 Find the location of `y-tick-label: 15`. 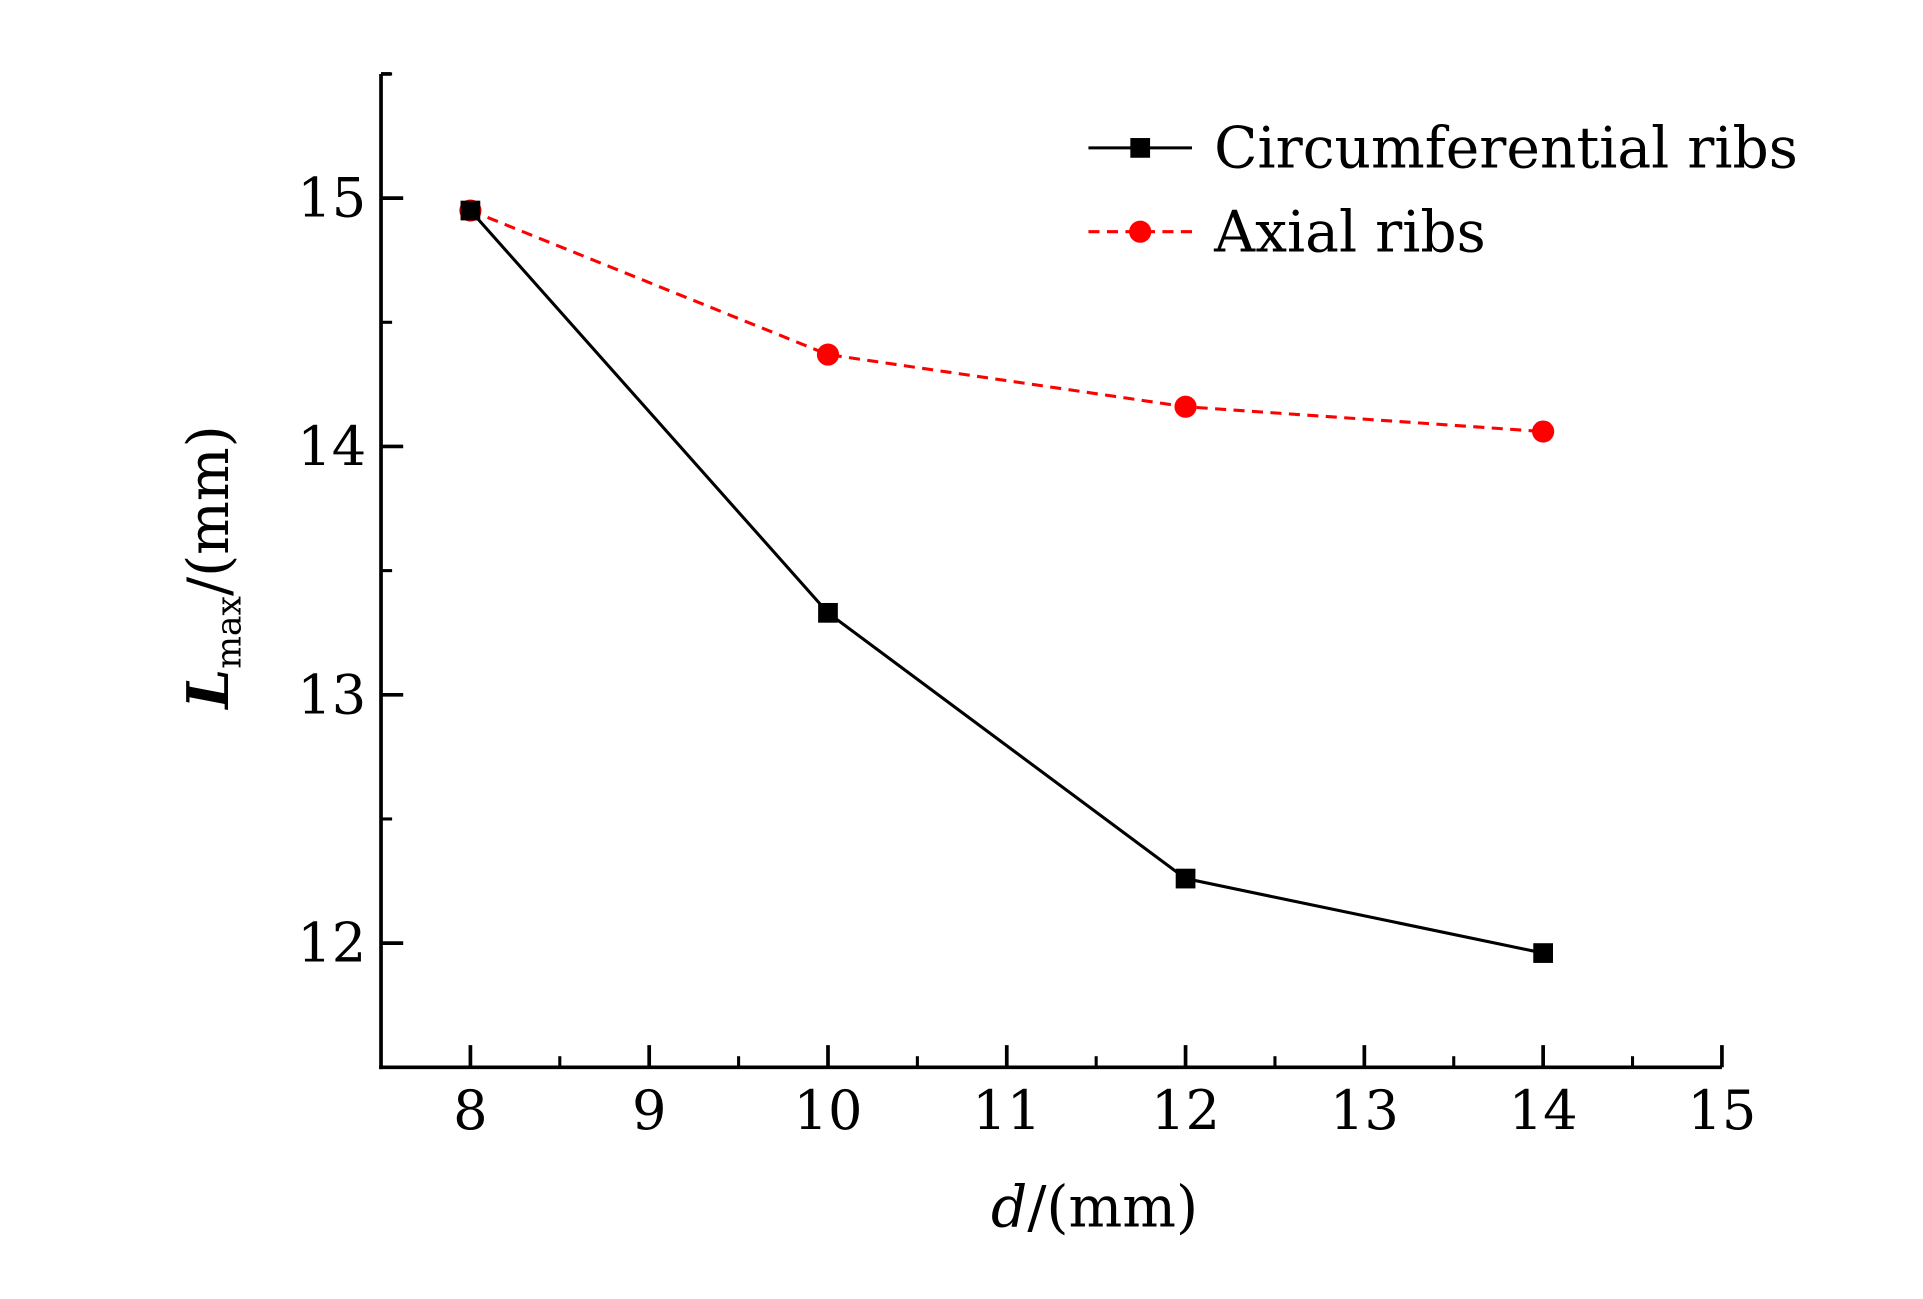

y-tick-label: 15 is located at coordinates (331, 198).